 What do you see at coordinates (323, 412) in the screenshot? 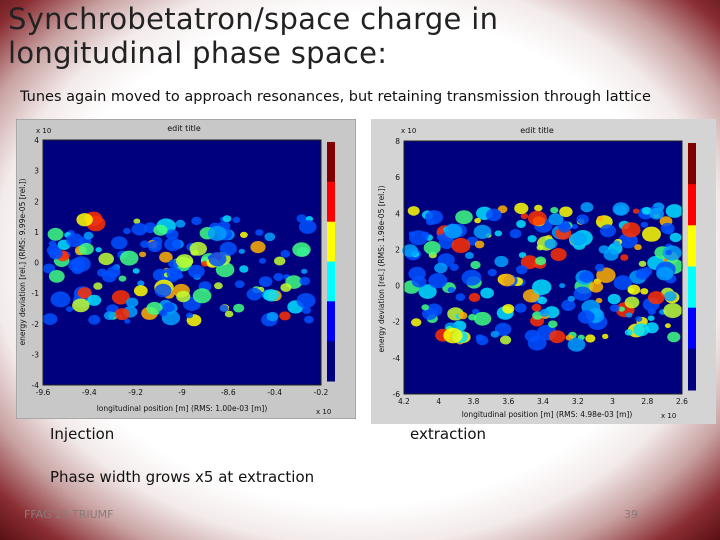
I see `x-exponent: x 10` at bounding box center [323, 412].